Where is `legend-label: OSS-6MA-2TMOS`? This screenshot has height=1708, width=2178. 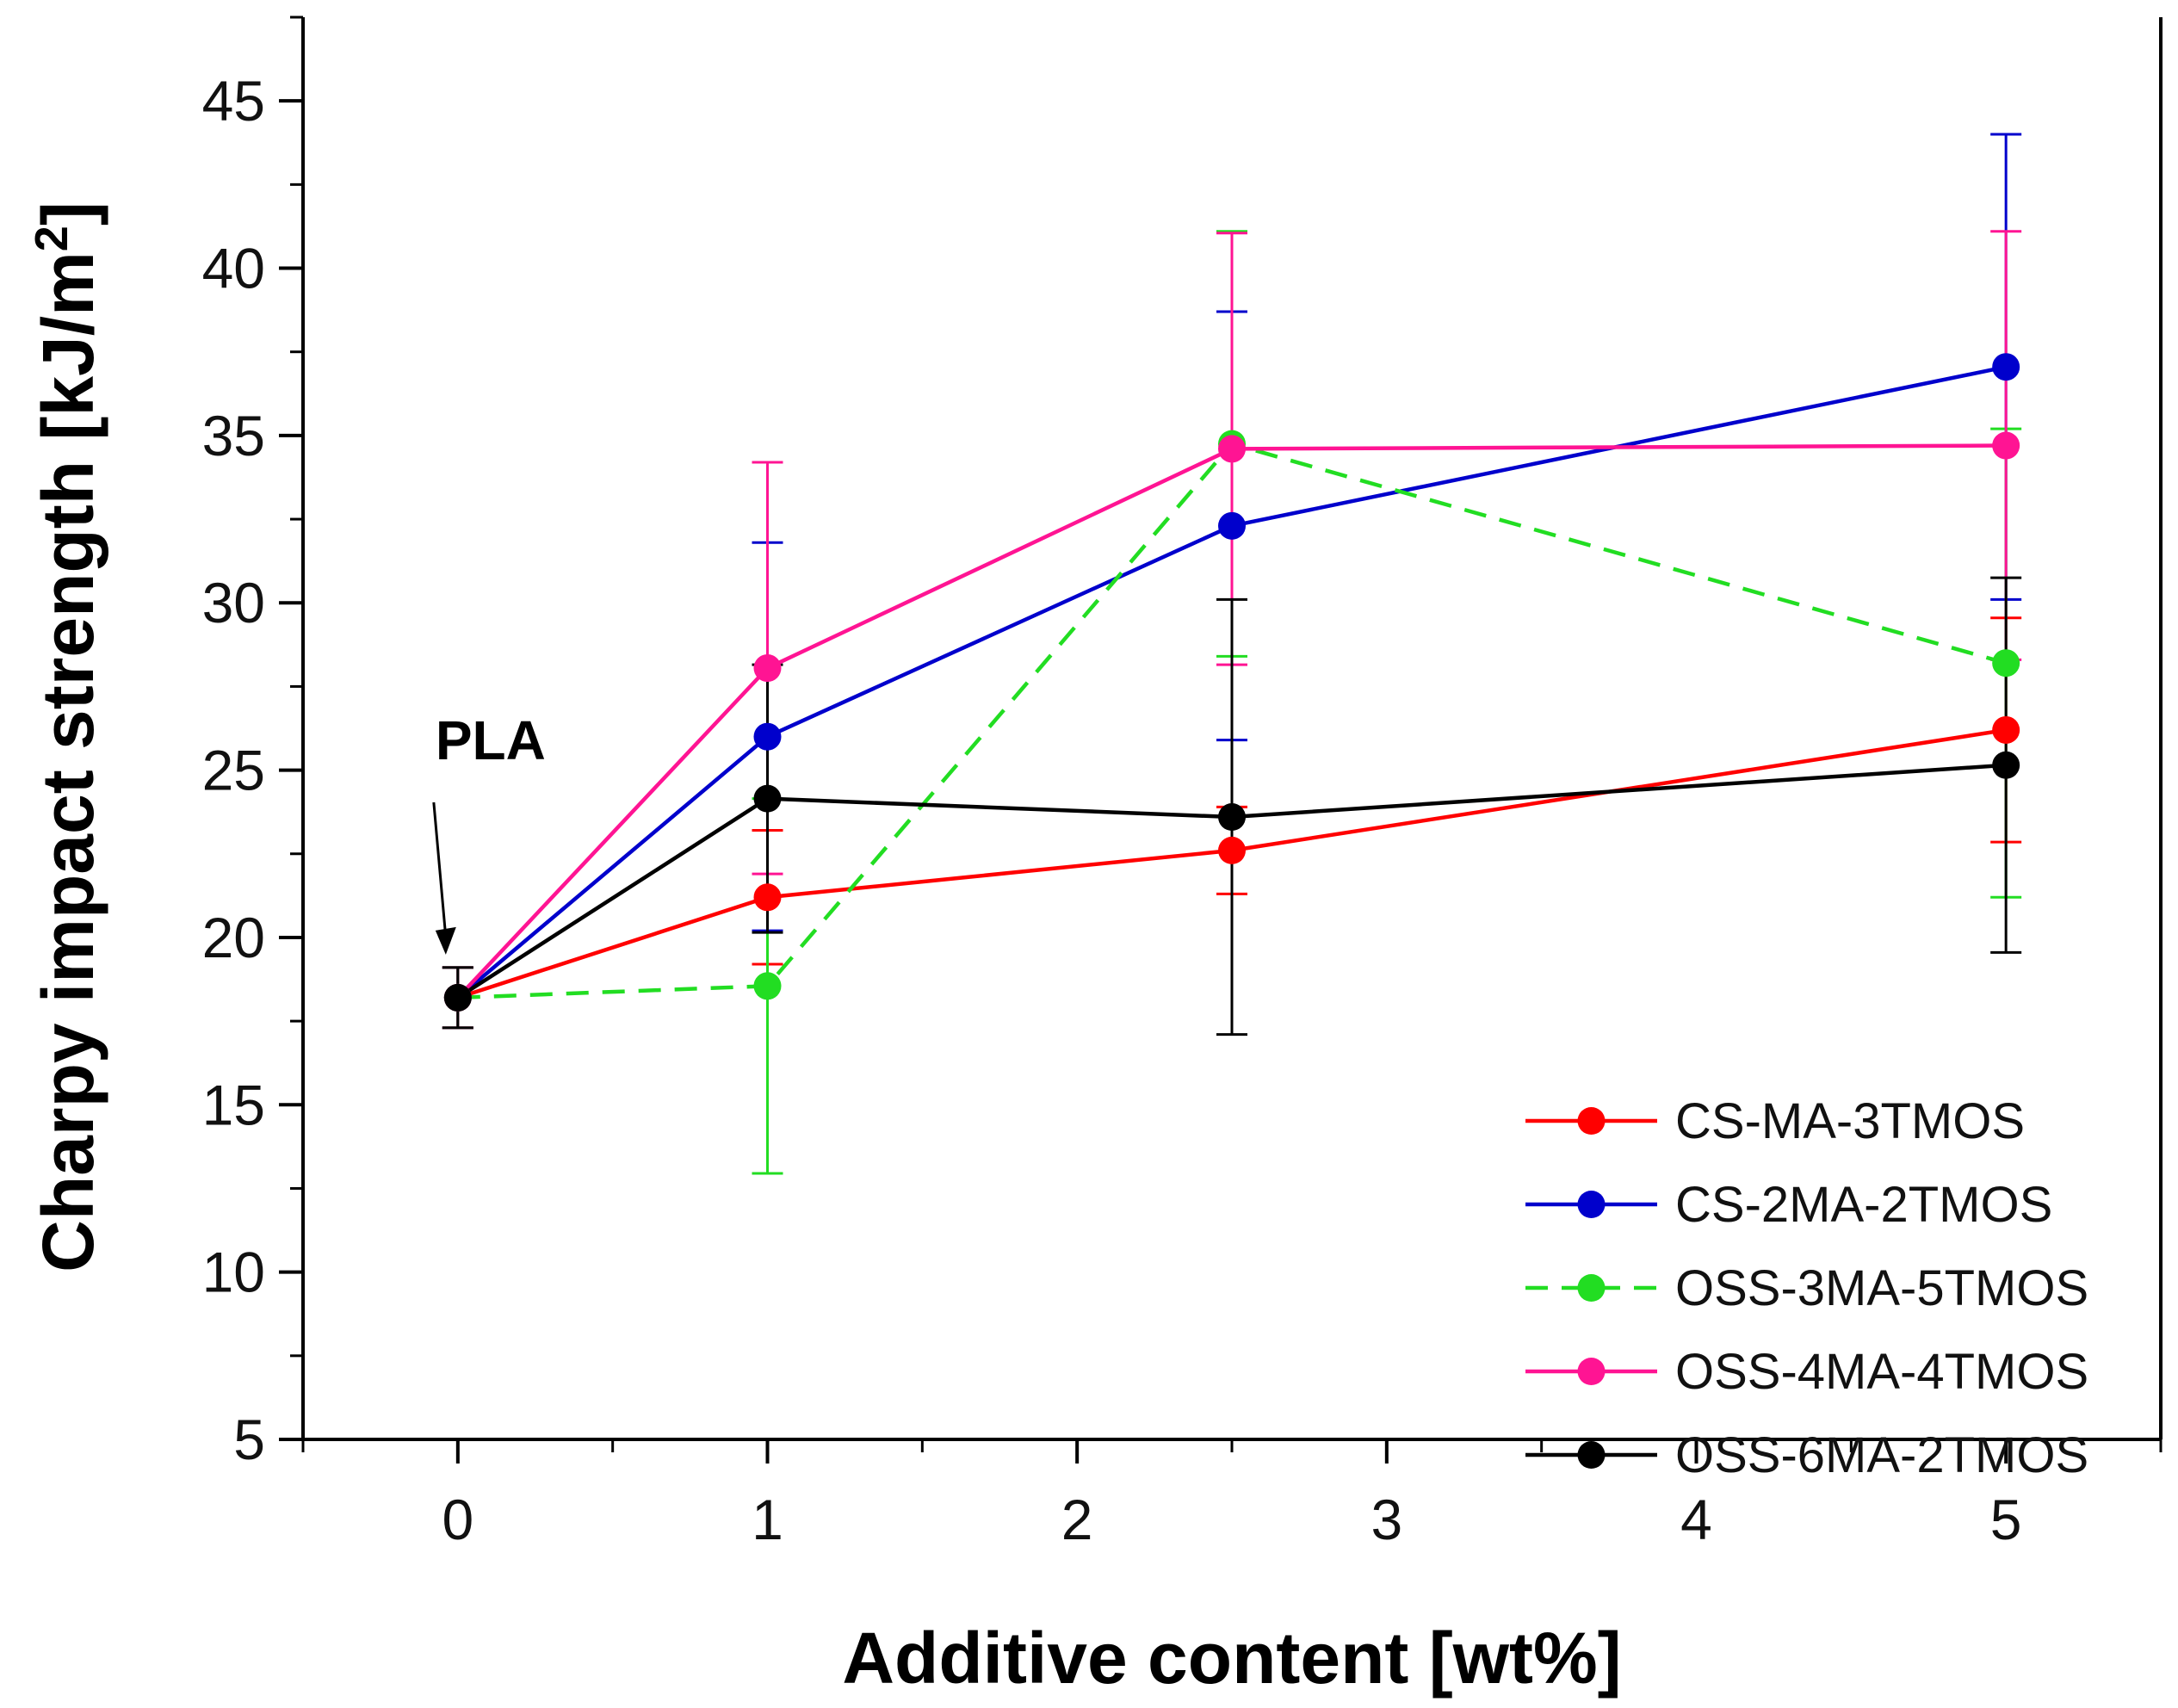
legend-label: OSS-6MA-2TMOS is located at coordinates (1881, 1455).